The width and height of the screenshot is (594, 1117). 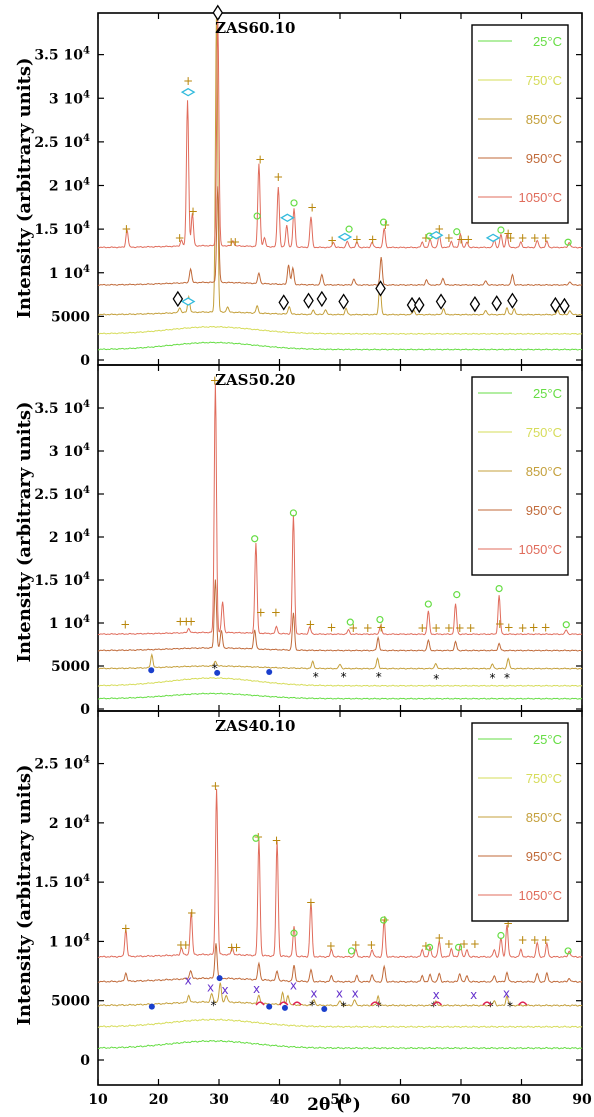 What do you see at coordinates (255, 28) in the screenshot?
I see `panel-title: ZAS60.10` at bounding box center [255, 28].